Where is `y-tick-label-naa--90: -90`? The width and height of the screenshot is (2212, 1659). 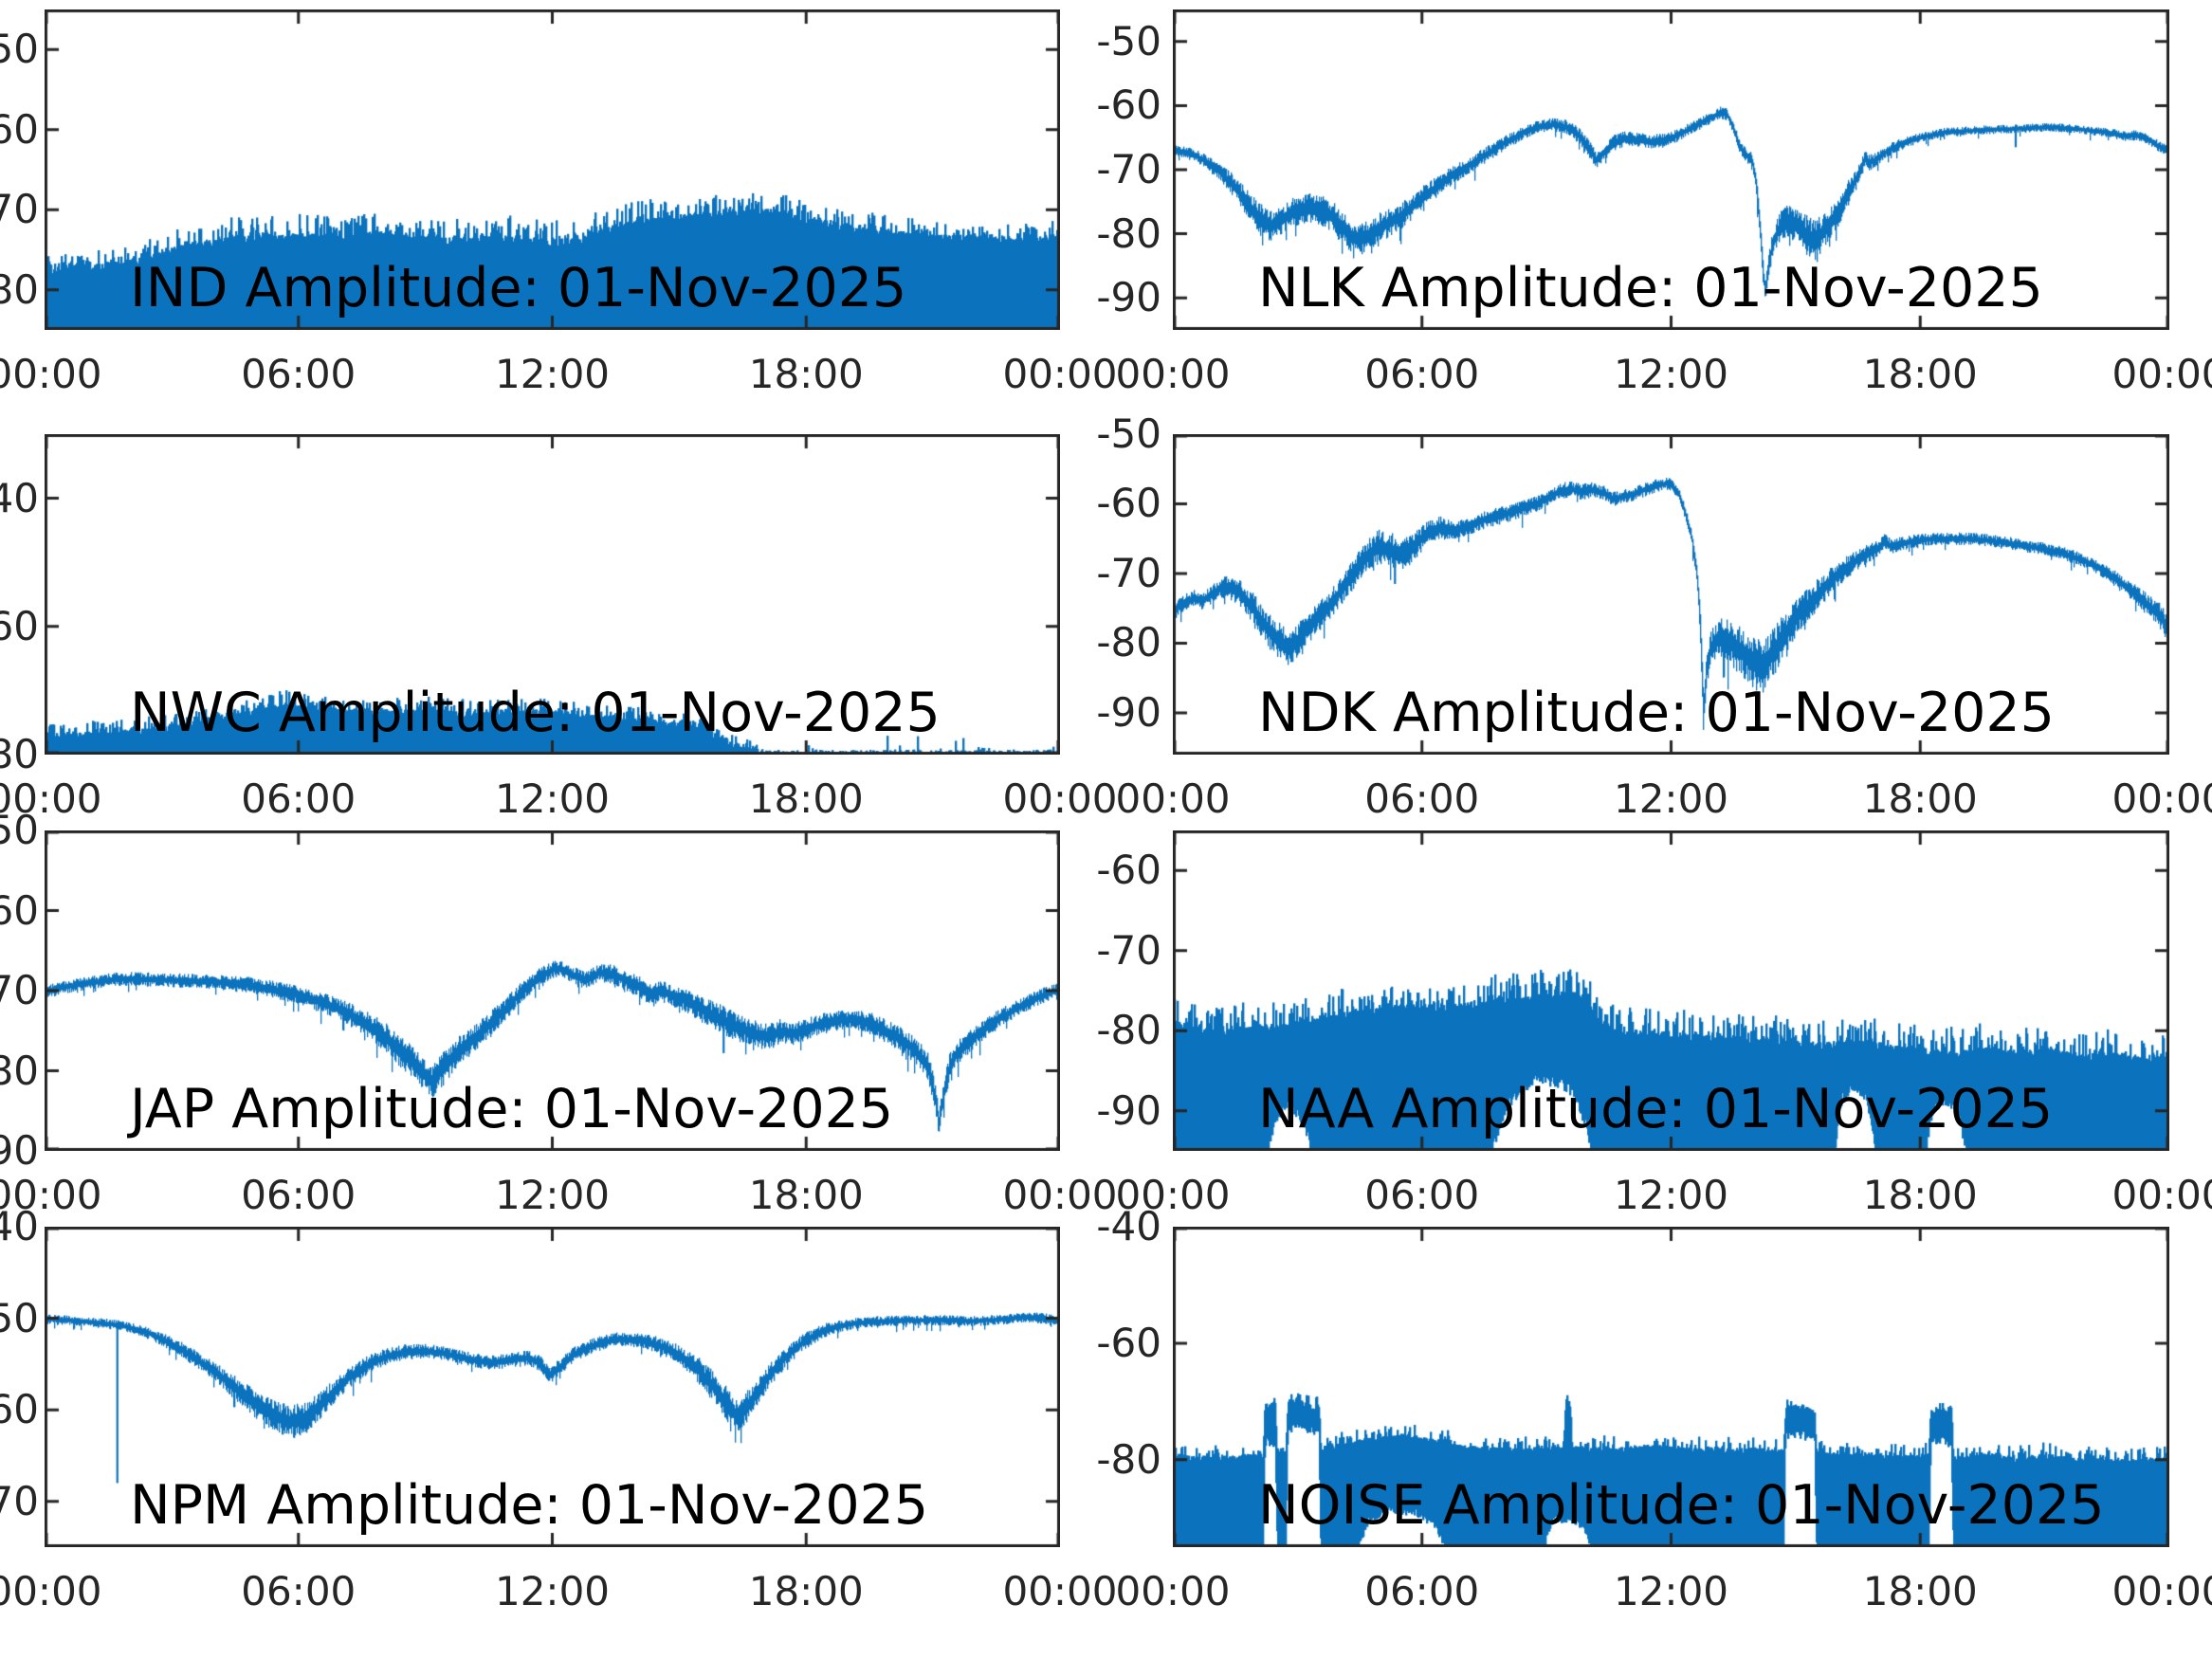 y-tick-label-naa--90: -90 is located at coordinates (1128, 1110).